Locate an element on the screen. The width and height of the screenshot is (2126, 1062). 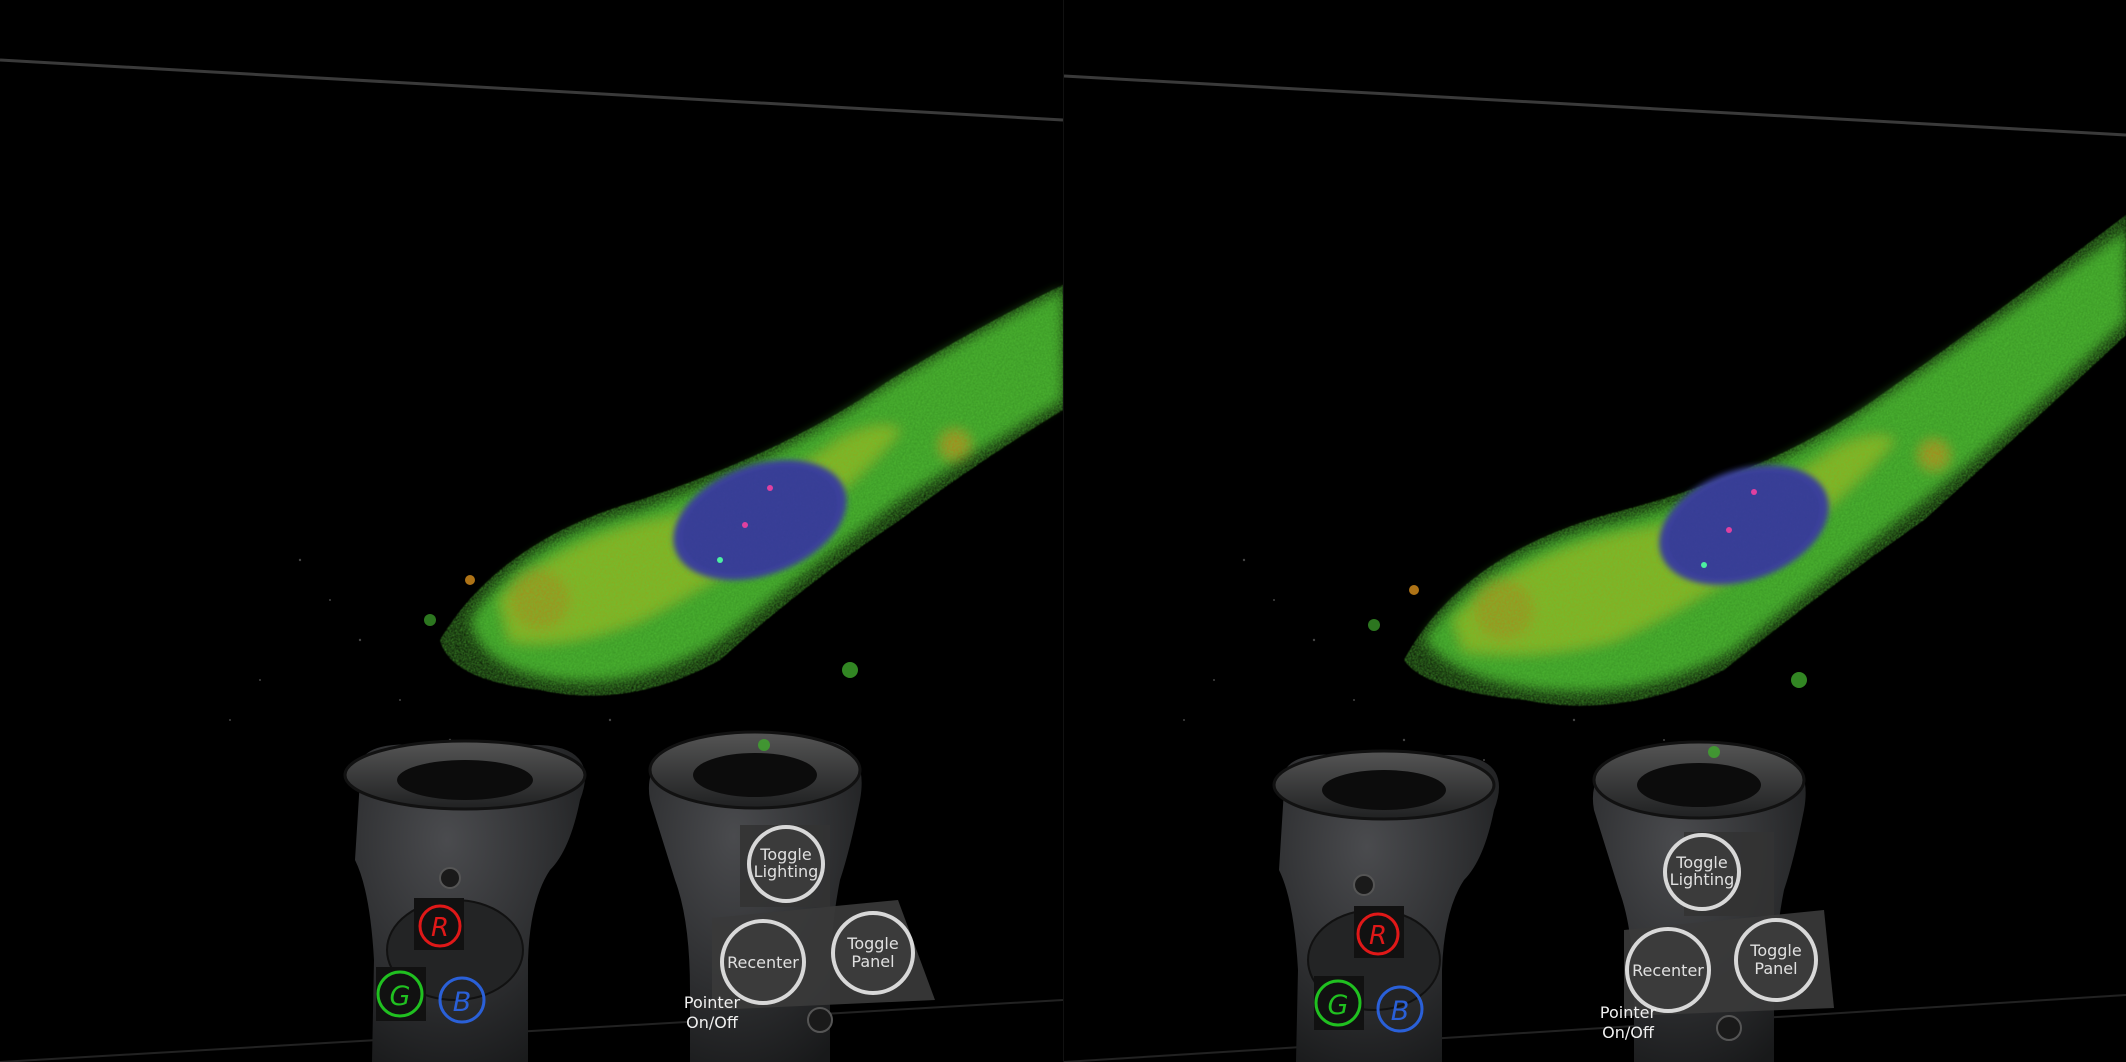
view-divider is located at coordinates (1063, 531).